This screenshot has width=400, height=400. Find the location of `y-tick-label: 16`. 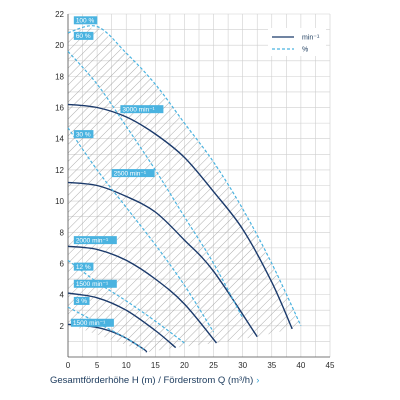

y-tick-label: 16 is located at coordinates (59, 108).